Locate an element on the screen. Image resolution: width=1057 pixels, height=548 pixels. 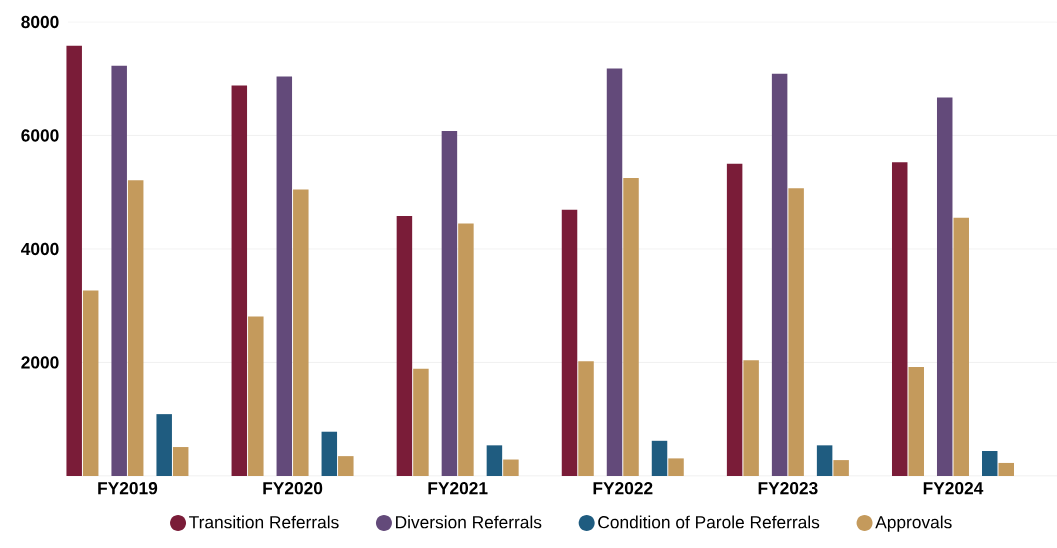
legend-label: Approvals is located at coordinates (913, 523).